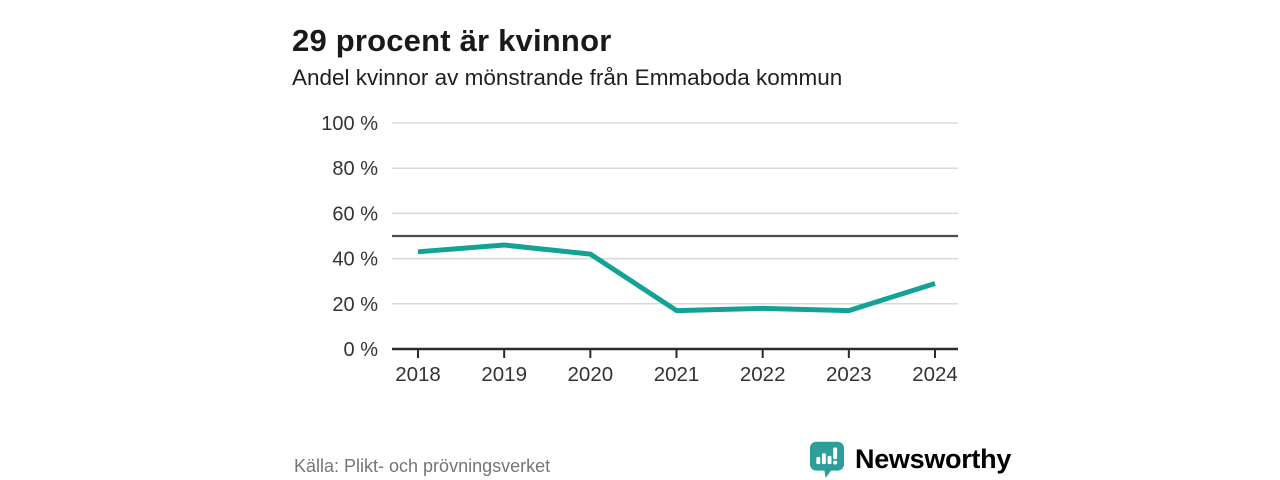 The width and height of the screenshot is (1280, 480). What do you see at coordinates (355, 305) in the screenshot?
I see `y-axis-tick-label: 20 %` at bounding box center [355, 305].